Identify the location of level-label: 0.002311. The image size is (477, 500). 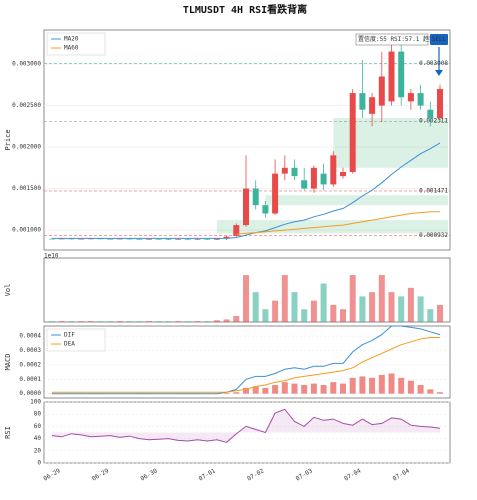
(433, 121).